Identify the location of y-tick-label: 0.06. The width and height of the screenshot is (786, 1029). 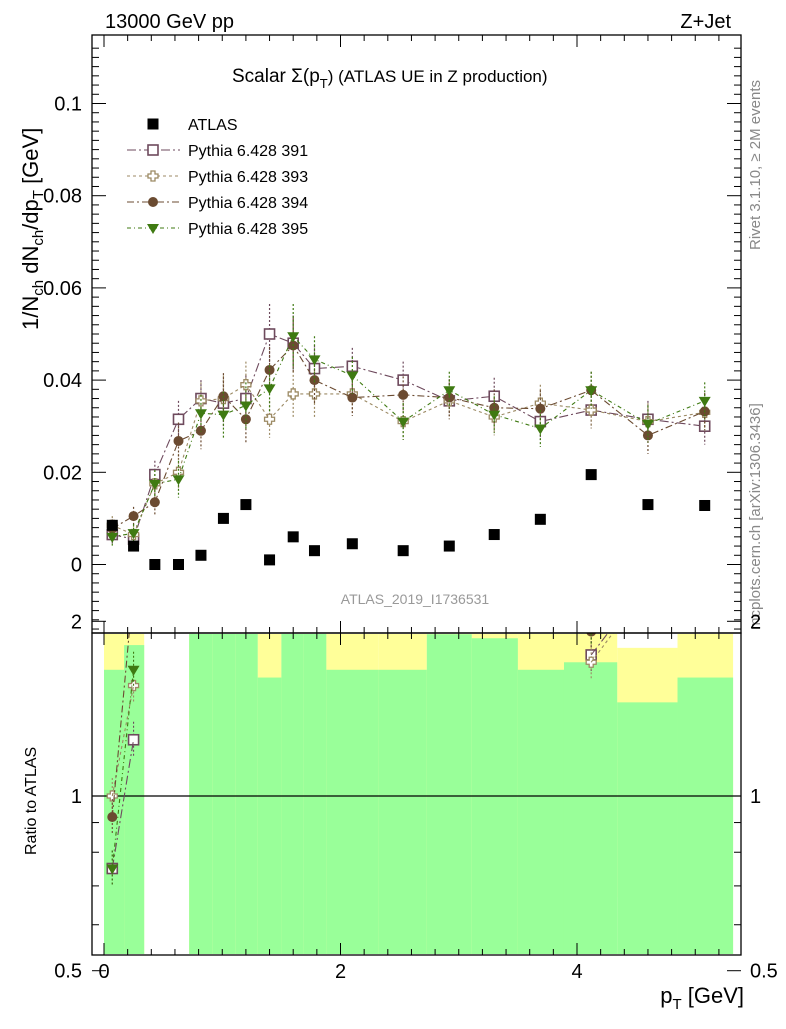
(62, 289).